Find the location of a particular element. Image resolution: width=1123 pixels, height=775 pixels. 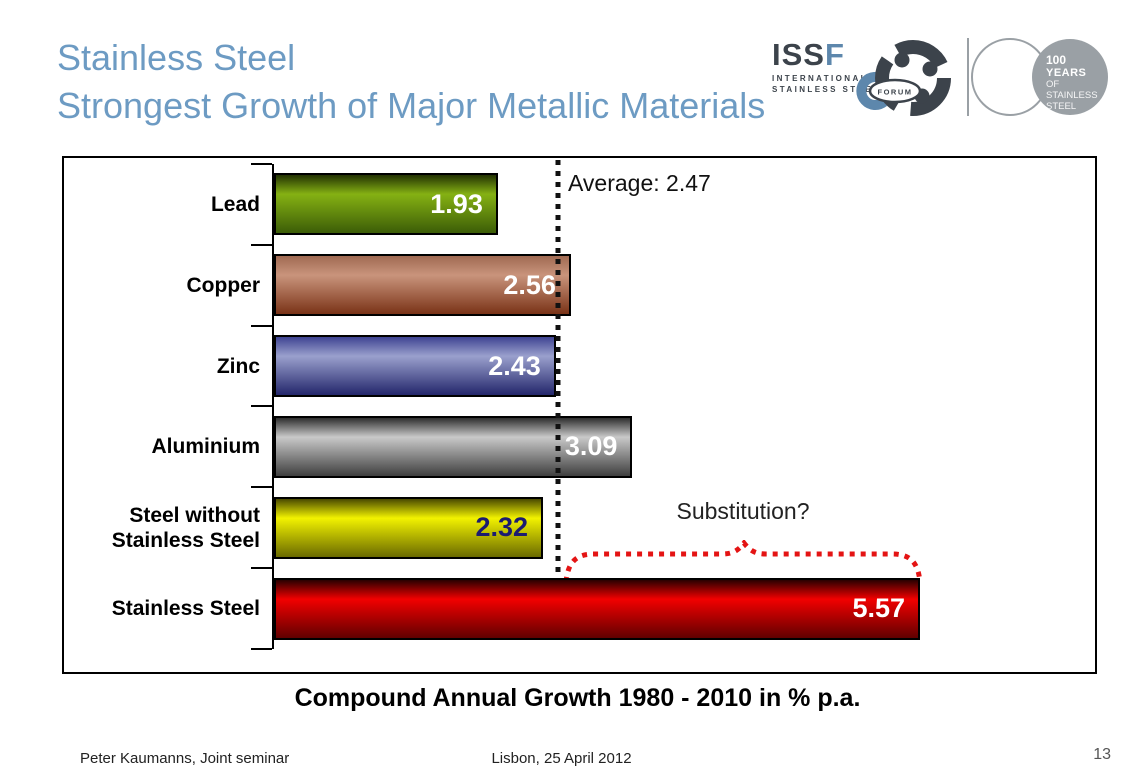

bar-value: 2.32 is located at coordinates (502, 527).